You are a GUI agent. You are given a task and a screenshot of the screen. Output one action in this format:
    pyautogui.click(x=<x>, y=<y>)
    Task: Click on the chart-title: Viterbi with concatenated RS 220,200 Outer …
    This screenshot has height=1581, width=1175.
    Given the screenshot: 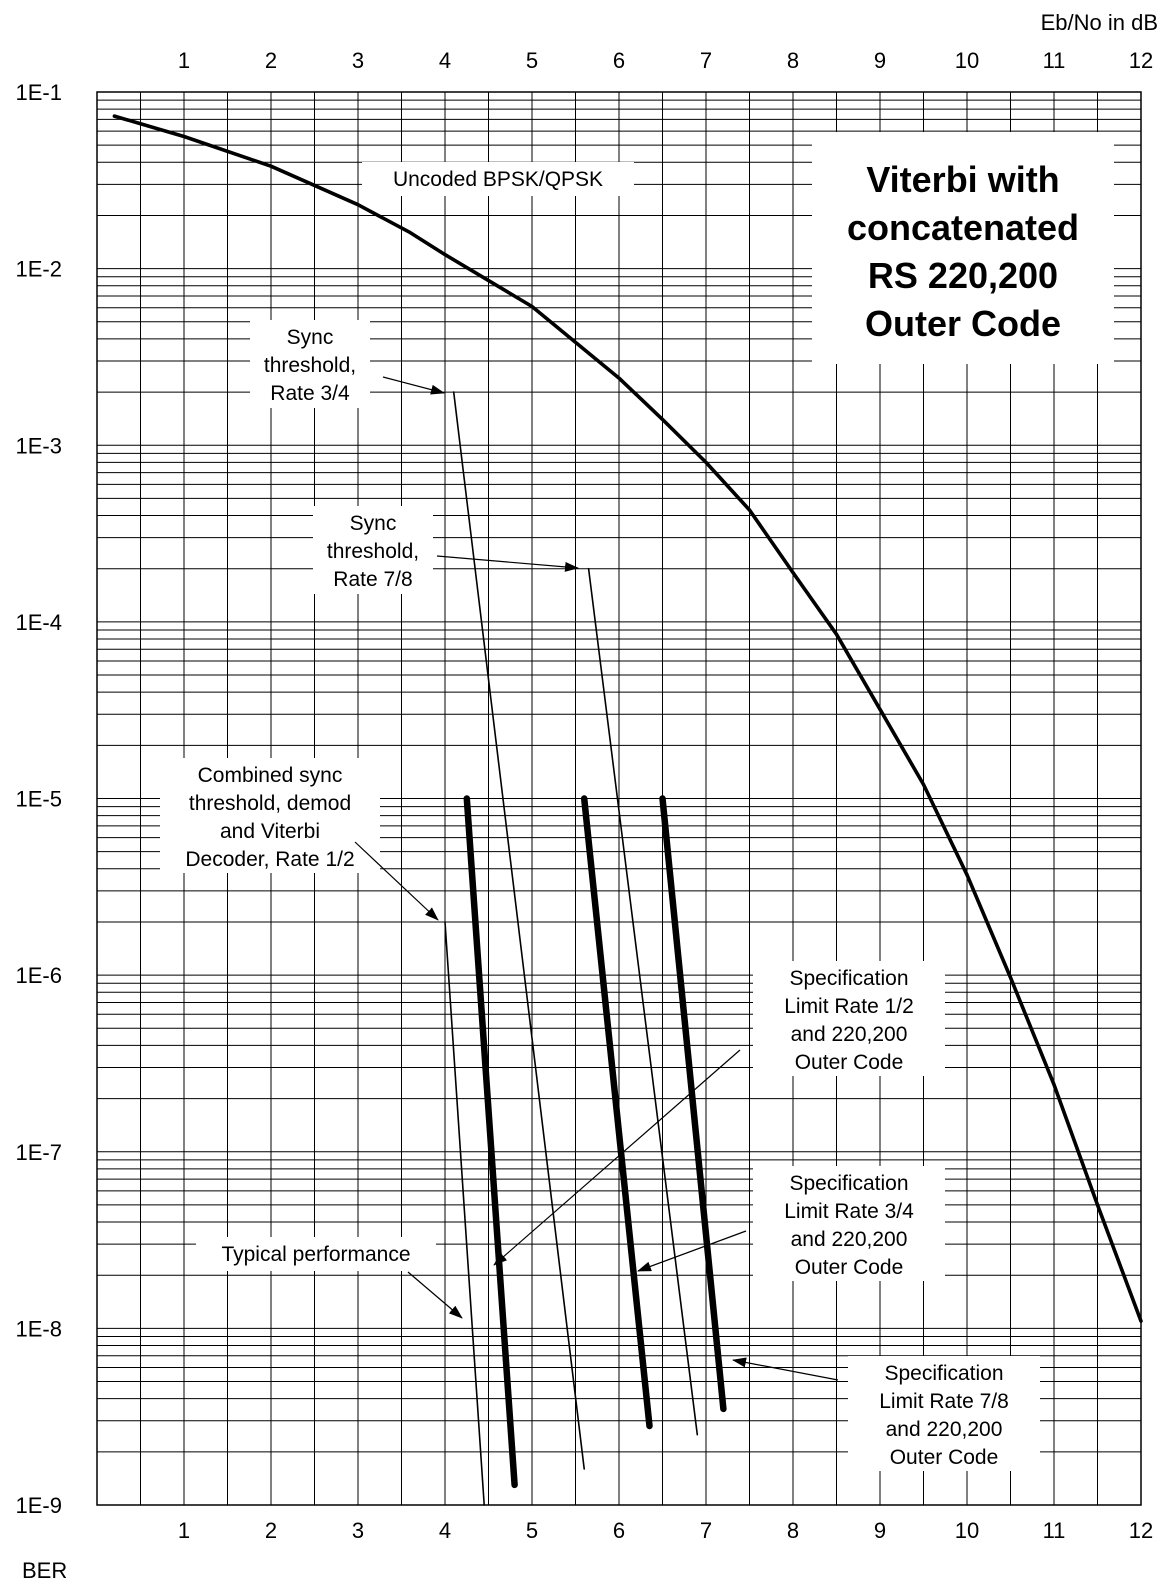 What is the action you would take?
    pyautogui.click(x=963, y=248)
    